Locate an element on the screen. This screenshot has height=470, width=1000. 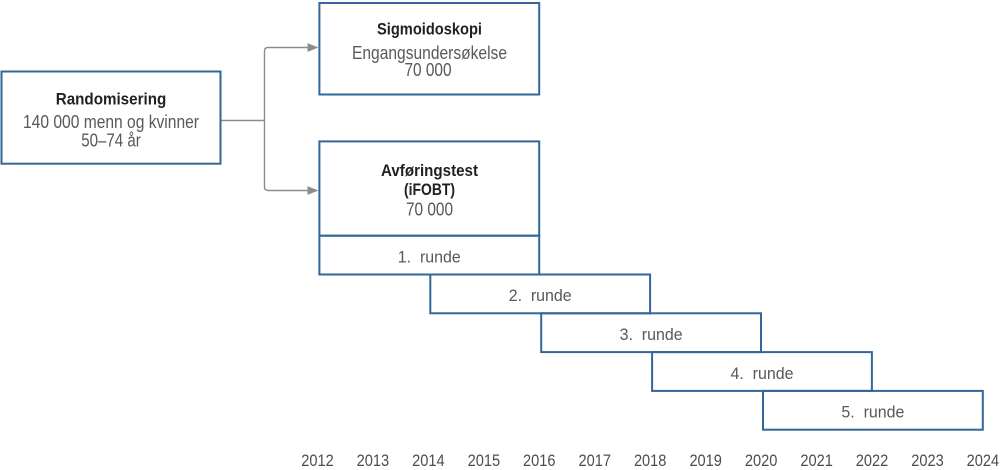
svg-text: 2020 is located at coordinates (761, 460).